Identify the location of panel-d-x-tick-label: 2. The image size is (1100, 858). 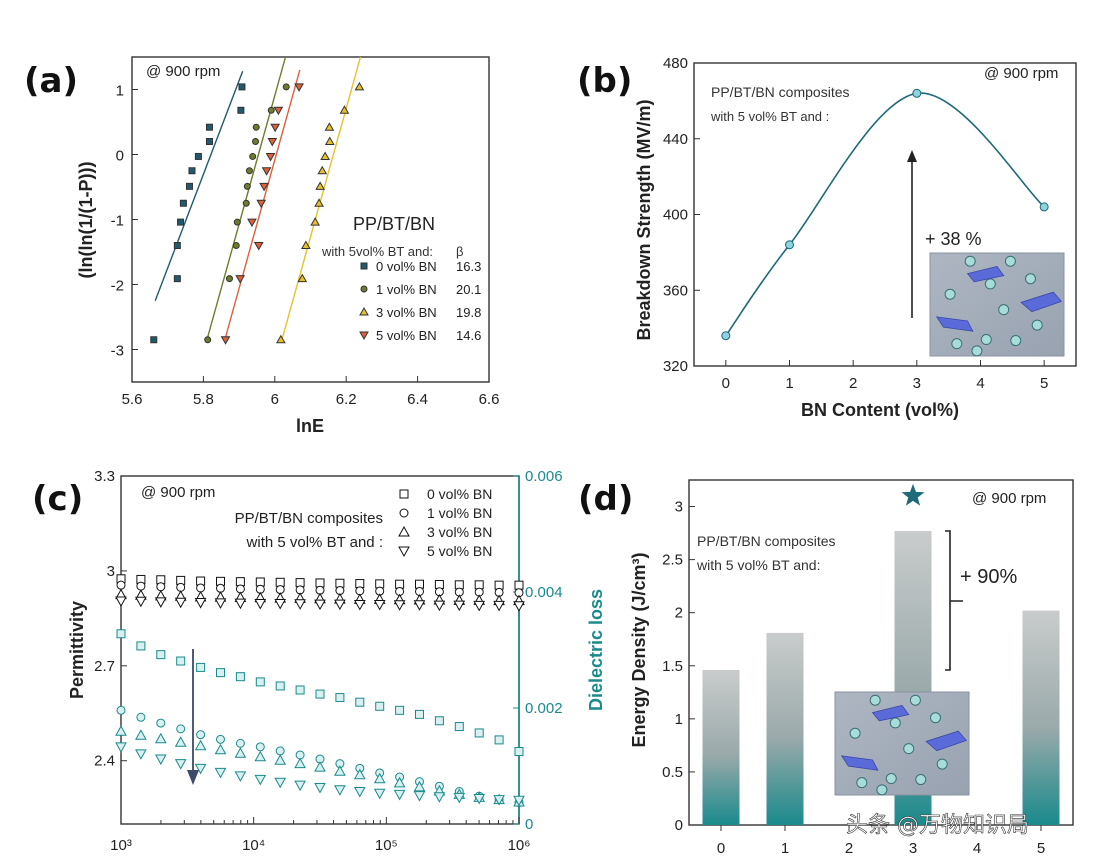
(849, 848).